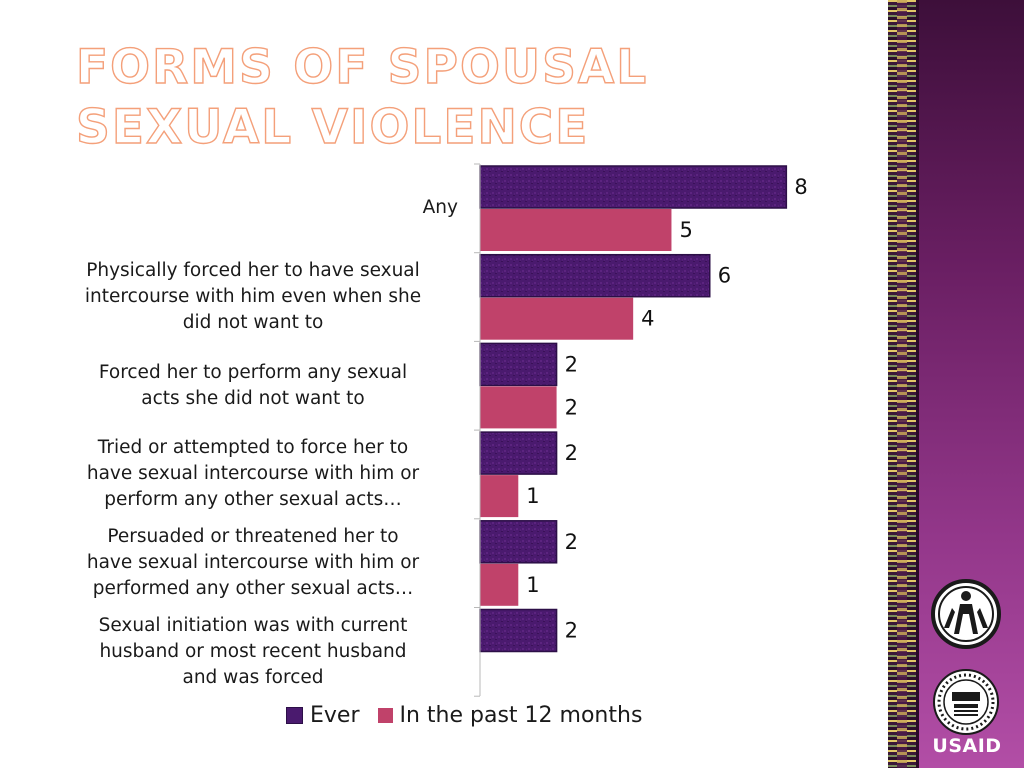 Image resolution: width=1024 pixels, height=768 pixels. Describe the element at coordinates (335, 715) in the screenshot. I see `legend-label-ever: Ever` at that location.